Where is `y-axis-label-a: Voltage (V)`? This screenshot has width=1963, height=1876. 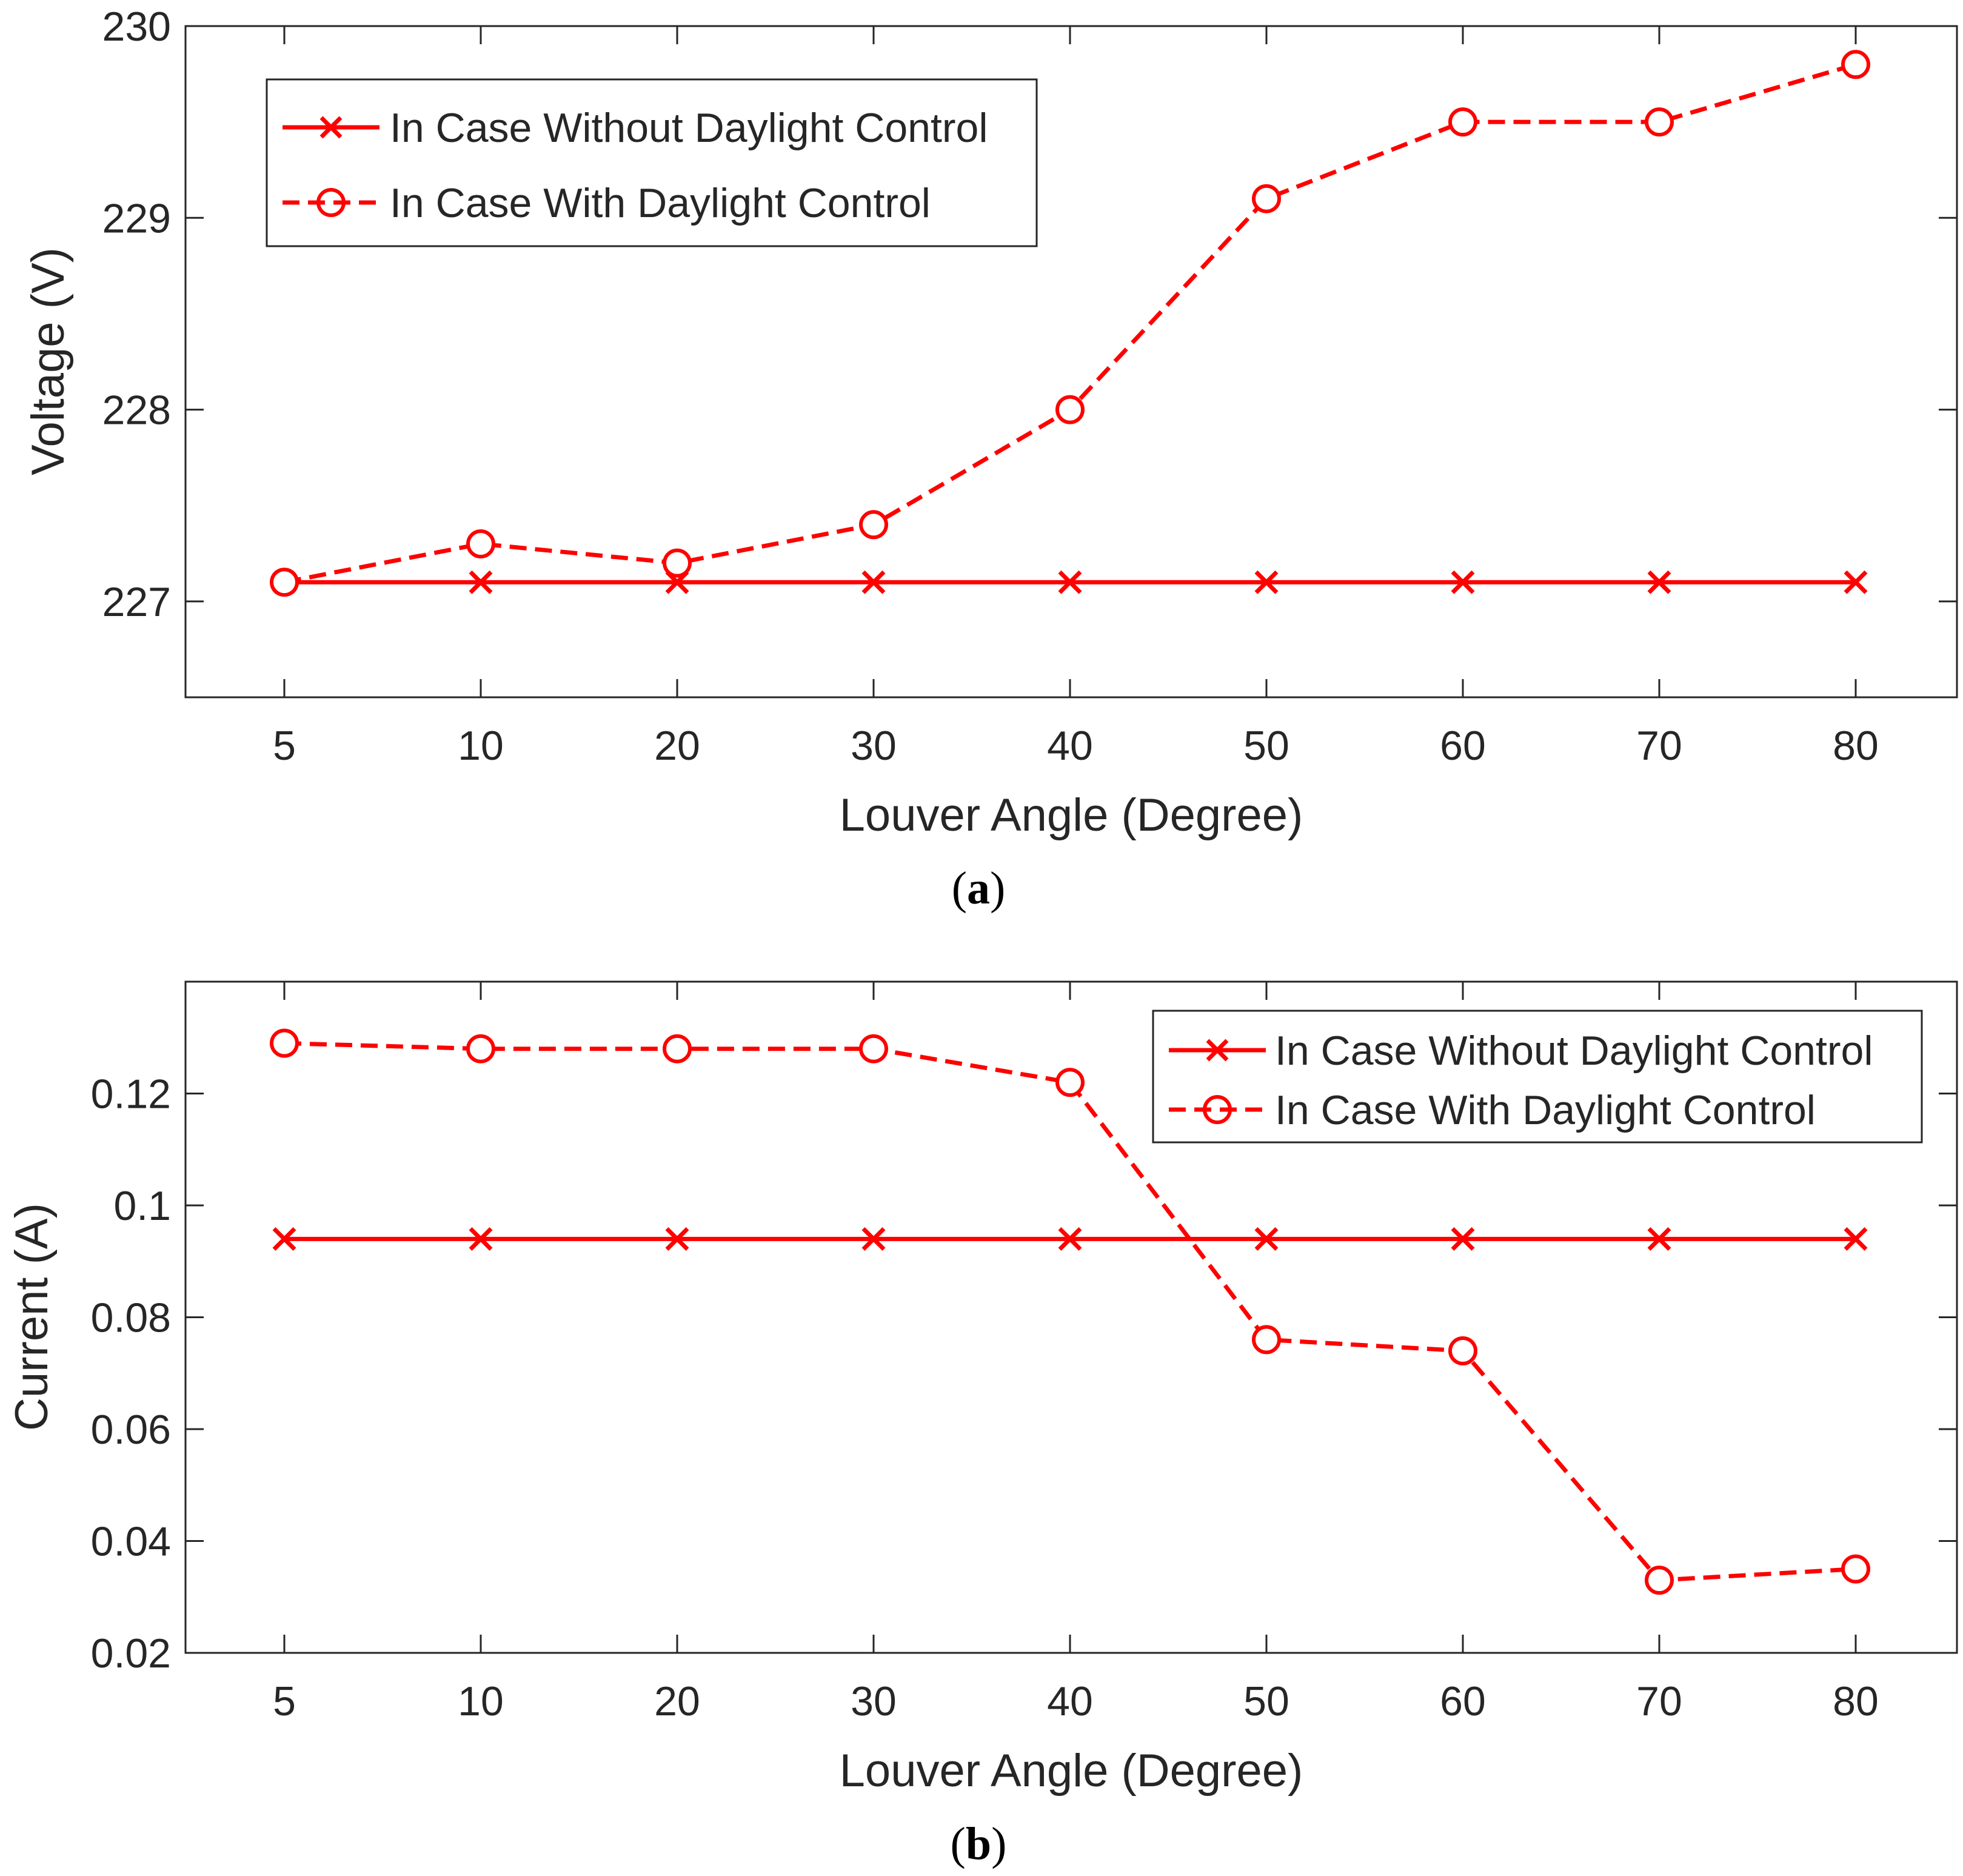
y-axis-label-a: Voltage (V) is located at coordinates (48, 361).